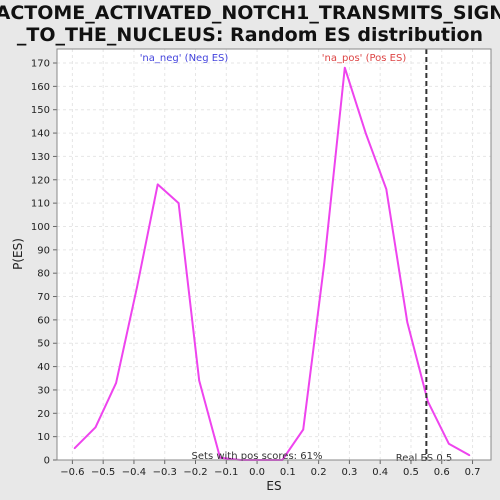 The image size is (500, 500). I want to click on y-tick-label: 110, so click(40, 204).